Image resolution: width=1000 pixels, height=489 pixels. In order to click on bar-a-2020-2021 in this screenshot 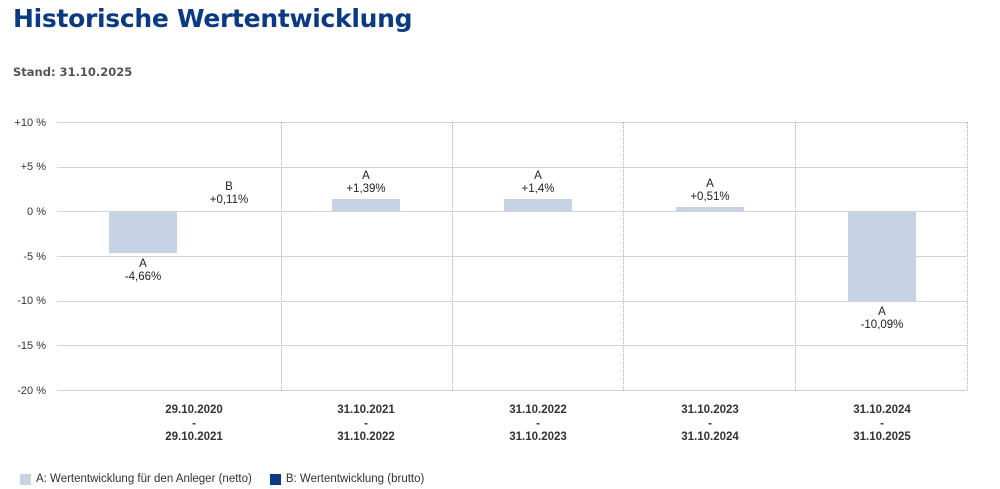, I will do `click(143, 232)`.